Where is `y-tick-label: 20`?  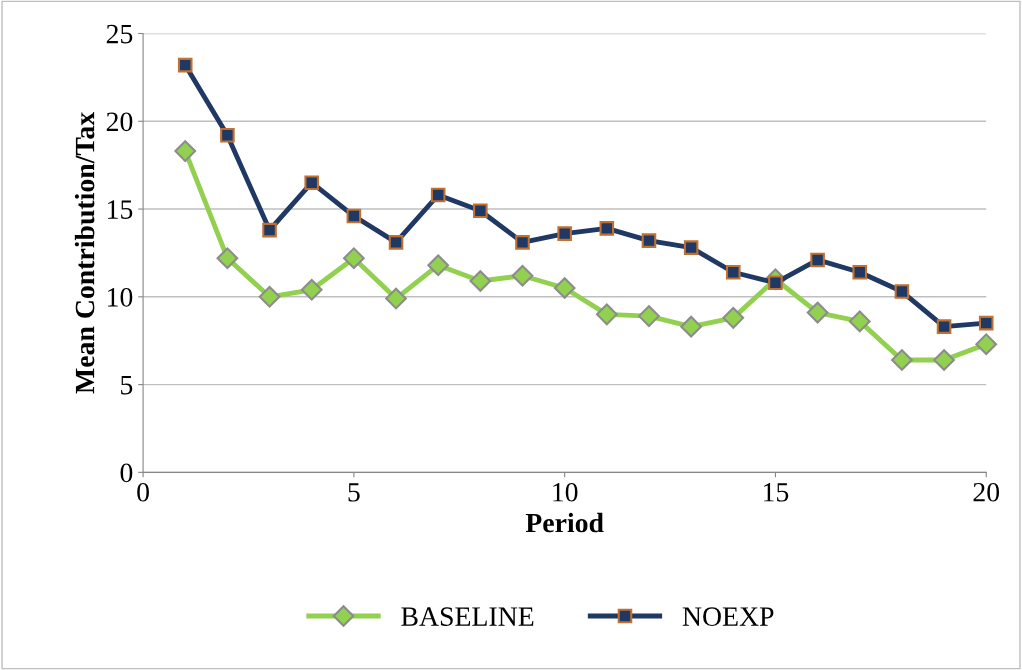
y-tick-label: 20 is located at coordinates (119, 122).